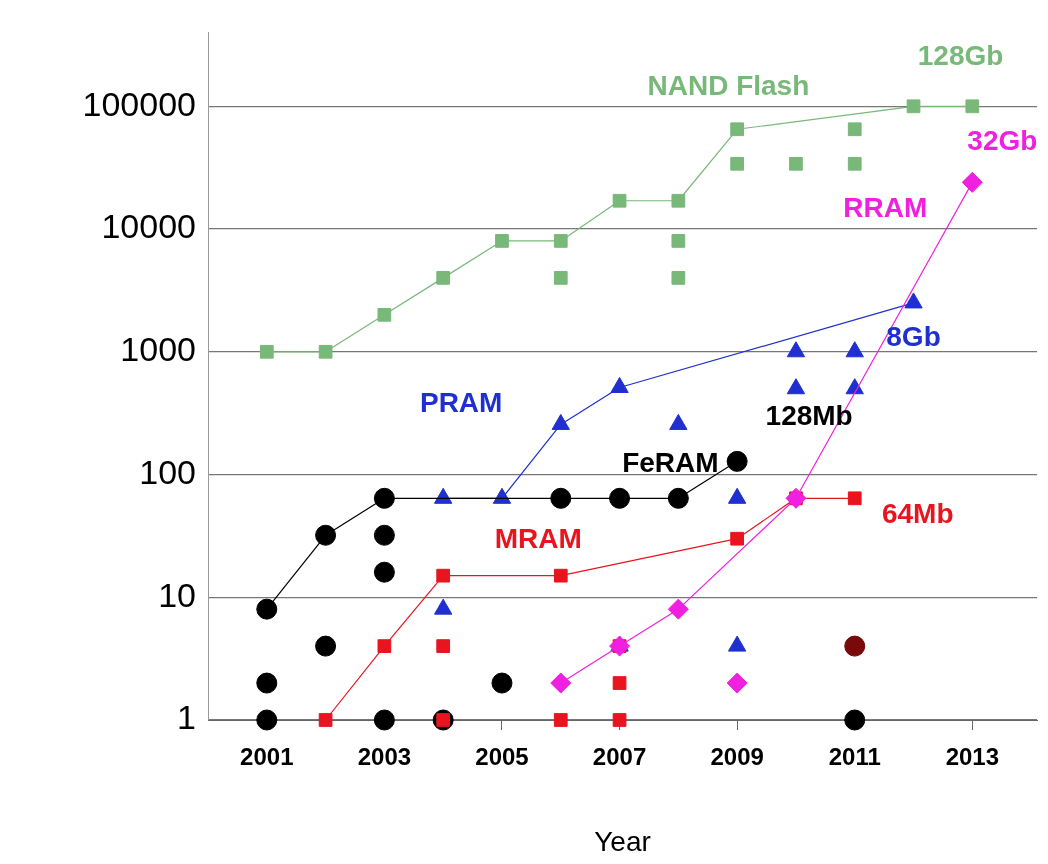  I want to click on y-tick-label: 1000, so click(158, 349).